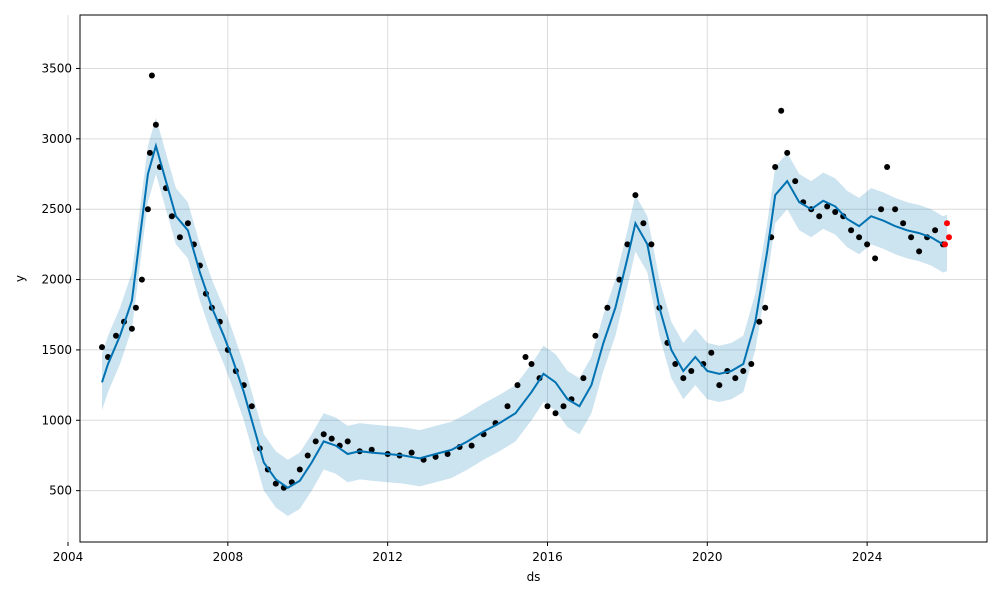 The image size is (1000, 604). I want to click on x-tick-label: 2016, so click(547, 557).